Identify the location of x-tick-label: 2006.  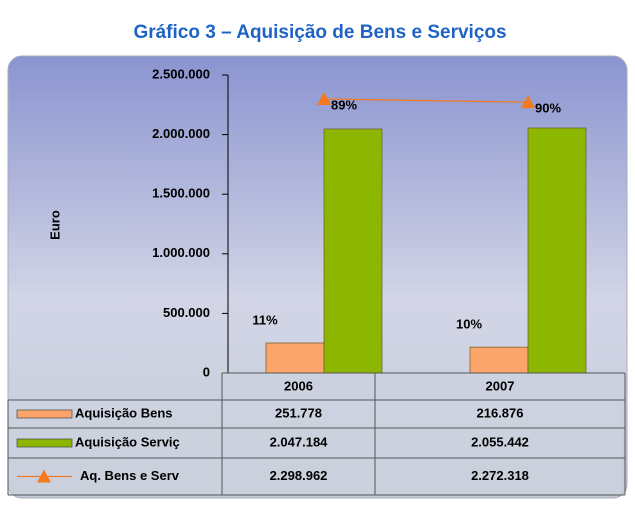
(298, 385).